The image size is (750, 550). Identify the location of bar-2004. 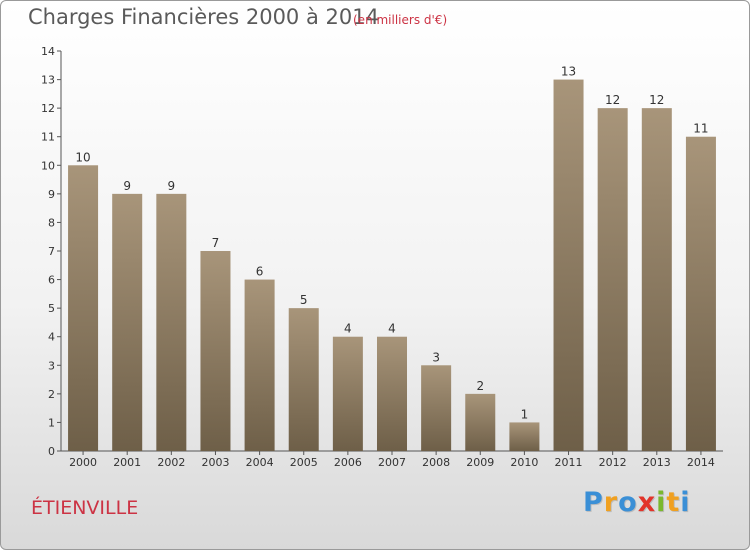
(259, 365).